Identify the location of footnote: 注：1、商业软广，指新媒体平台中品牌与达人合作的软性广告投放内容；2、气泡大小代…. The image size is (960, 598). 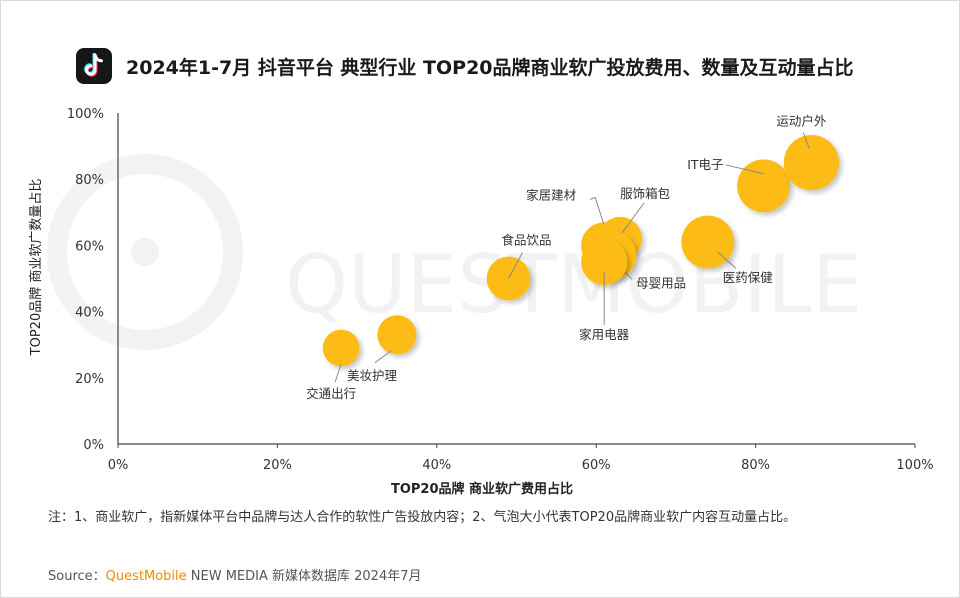
(422, 517).